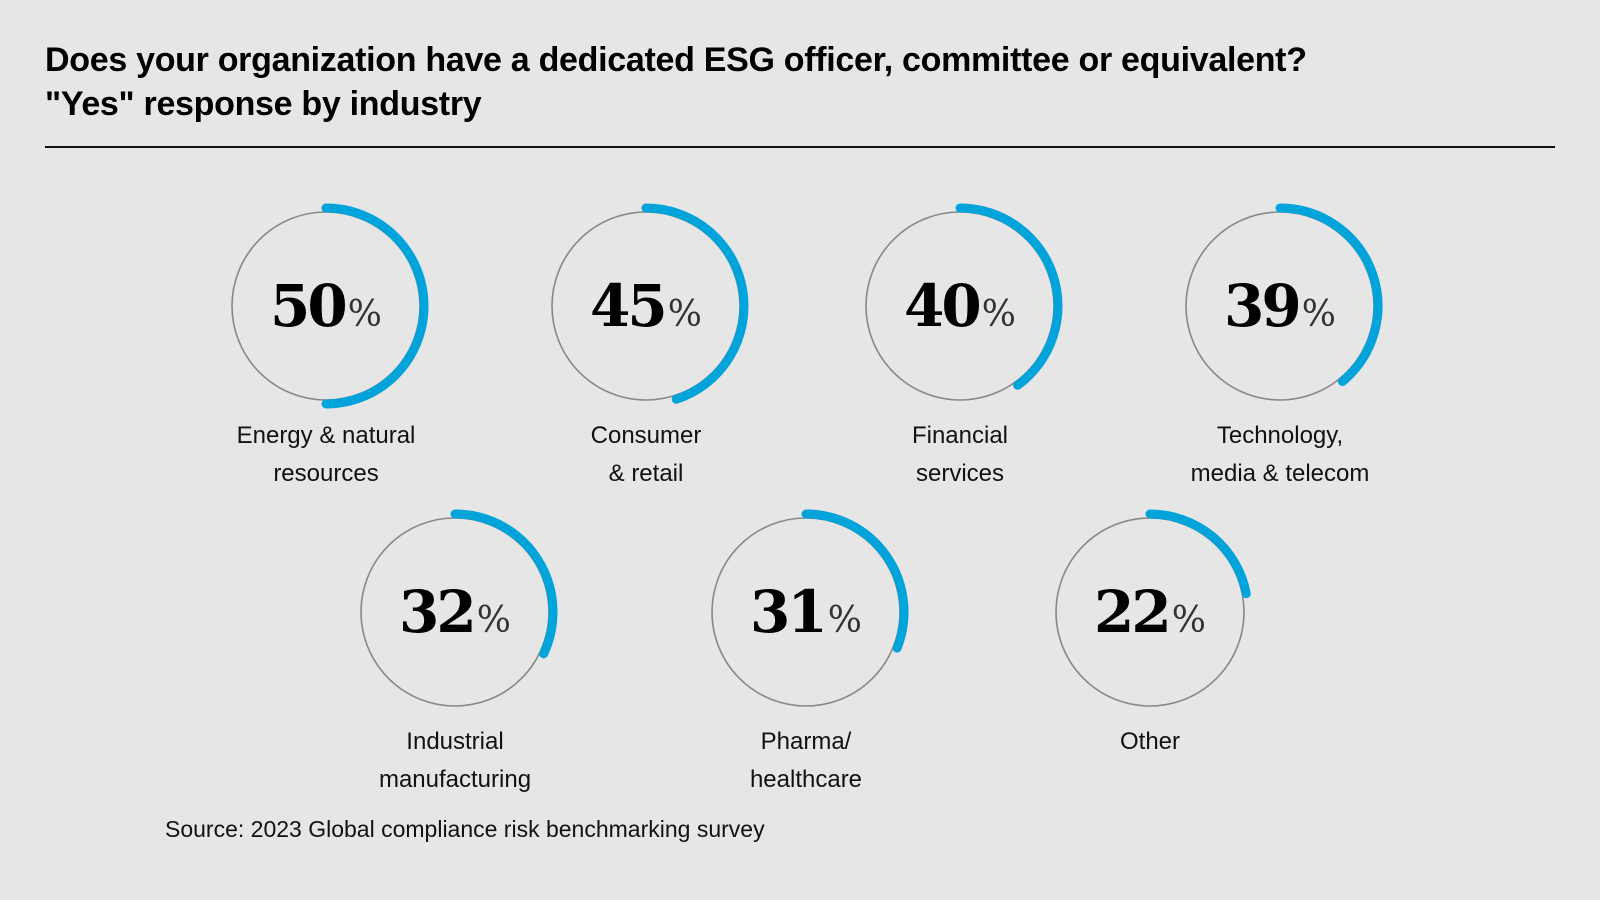 The height and width of the screenshot is (900, 1600). I want to click on gauge-label: Pharma/, so click(806, 741).